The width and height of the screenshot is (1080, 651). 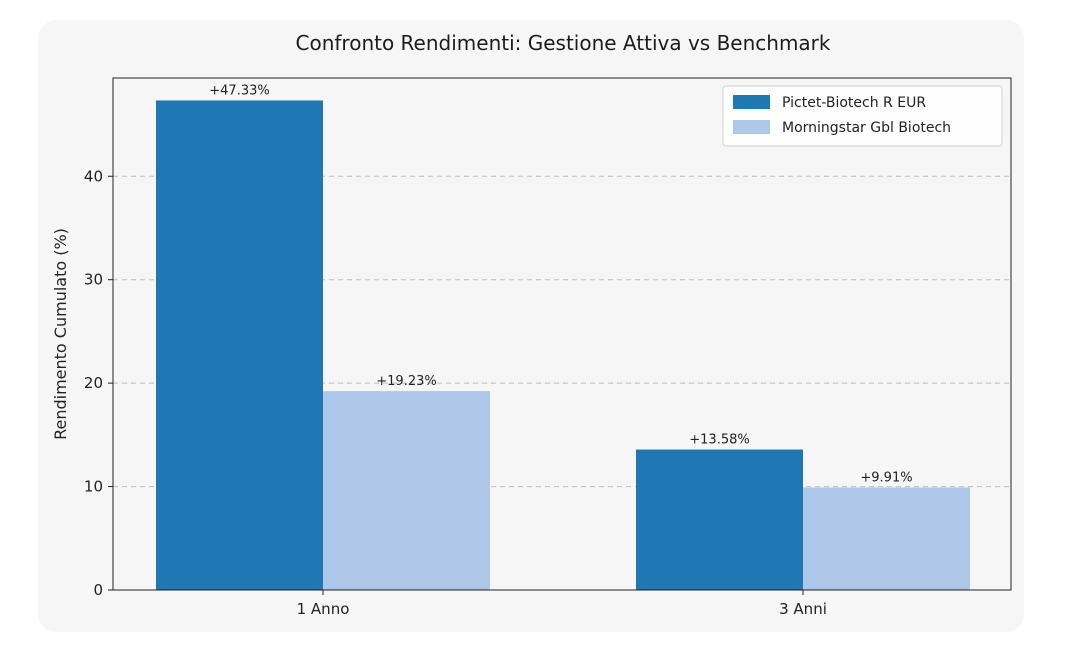 What do you see at coordinates (719, 440) in the screenshot?
I see `bar-value-label: +13.58%` at bounding box center [719, 440].